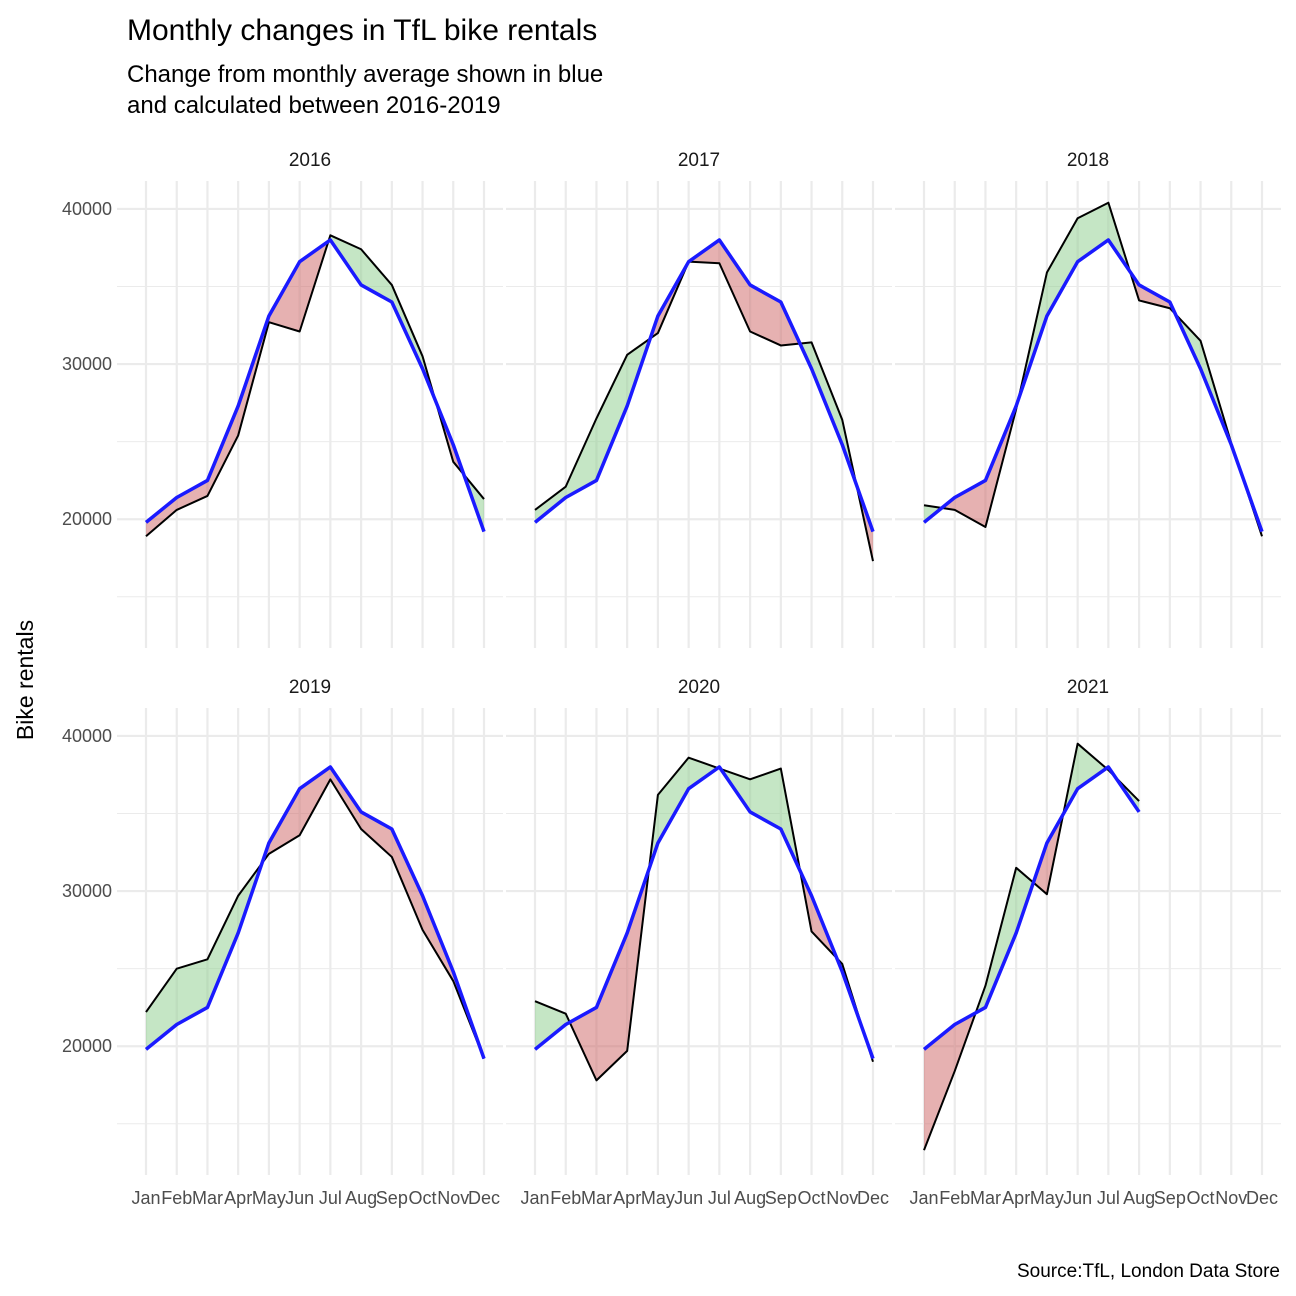 This screenshot has height=1296, width=1296. Describe the element at coordinates (314, 105) in the screenshot. I see `chart-subtitle-line-2: and calculated between 2016-2019` at that location.